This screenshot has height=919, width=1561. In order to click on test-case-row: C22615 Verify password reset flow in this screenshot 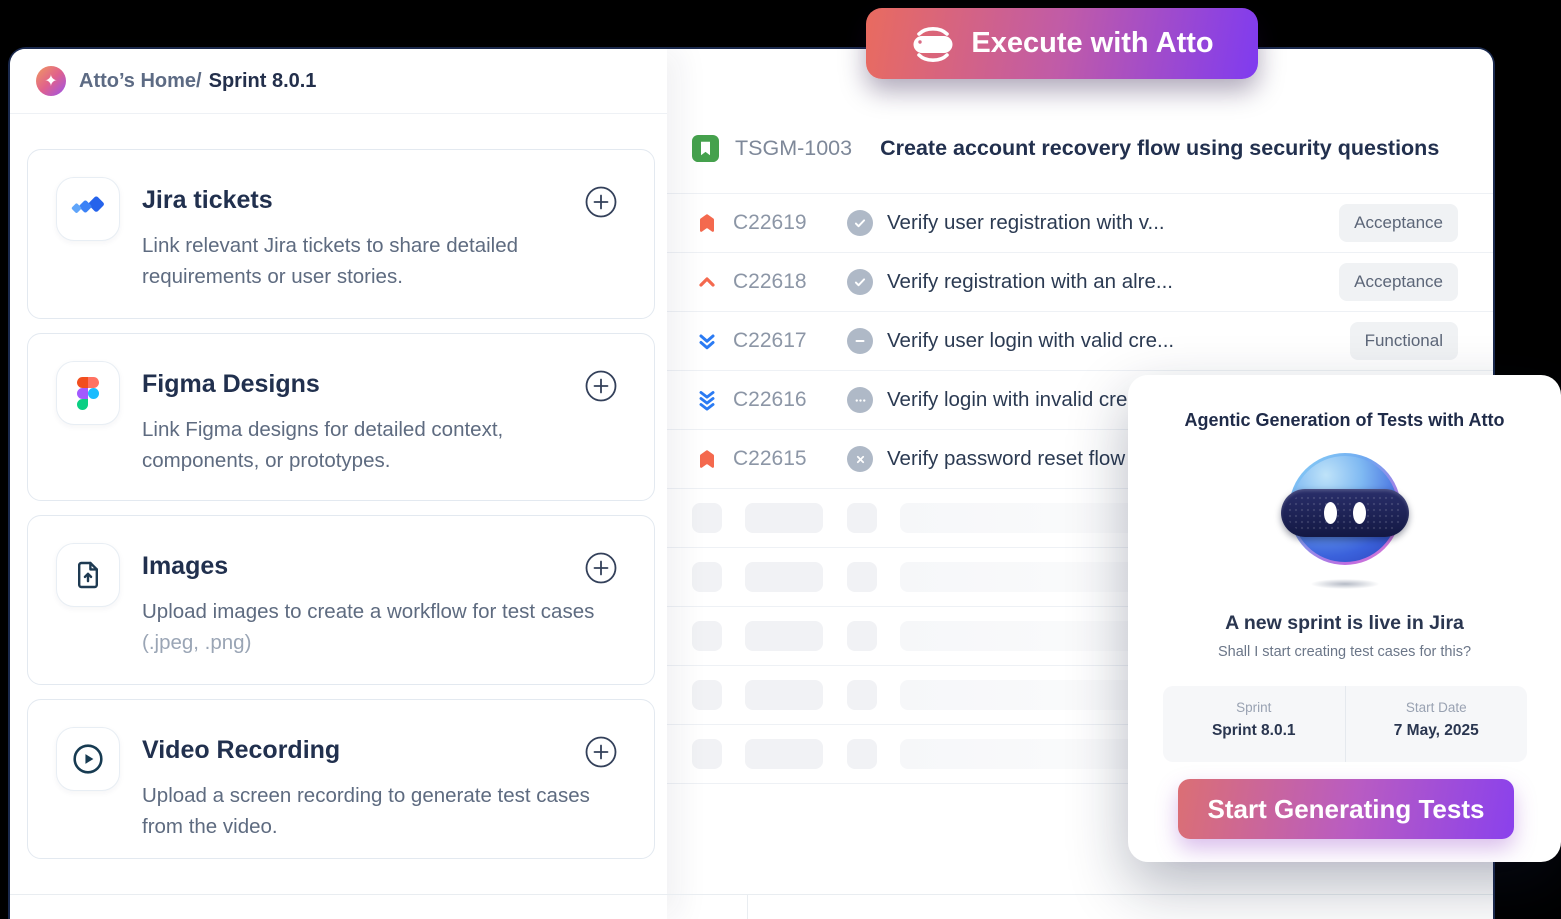, I will do `click(1080, 459)`.